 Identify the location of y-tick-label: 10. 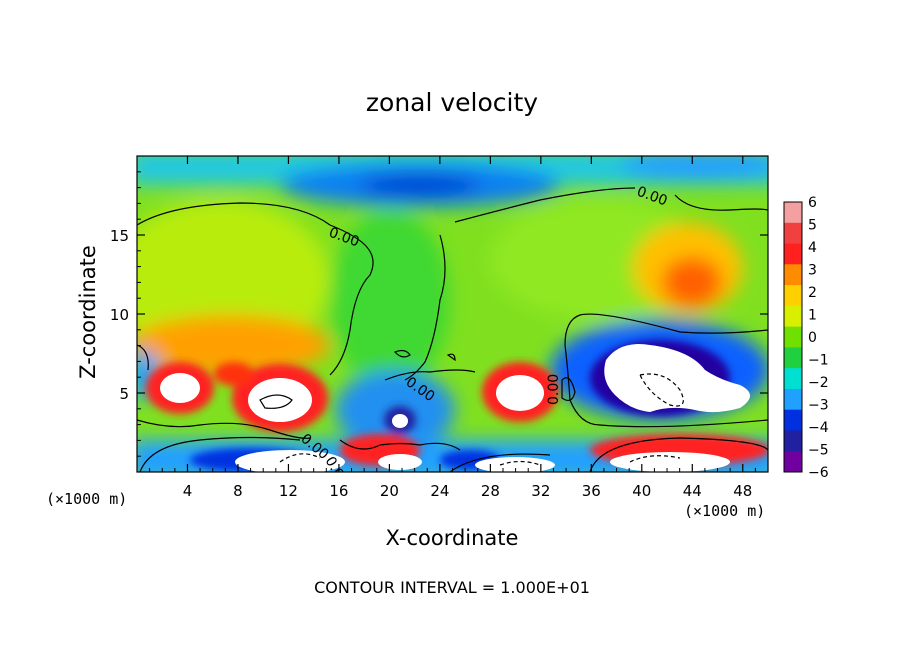
(119, 315).